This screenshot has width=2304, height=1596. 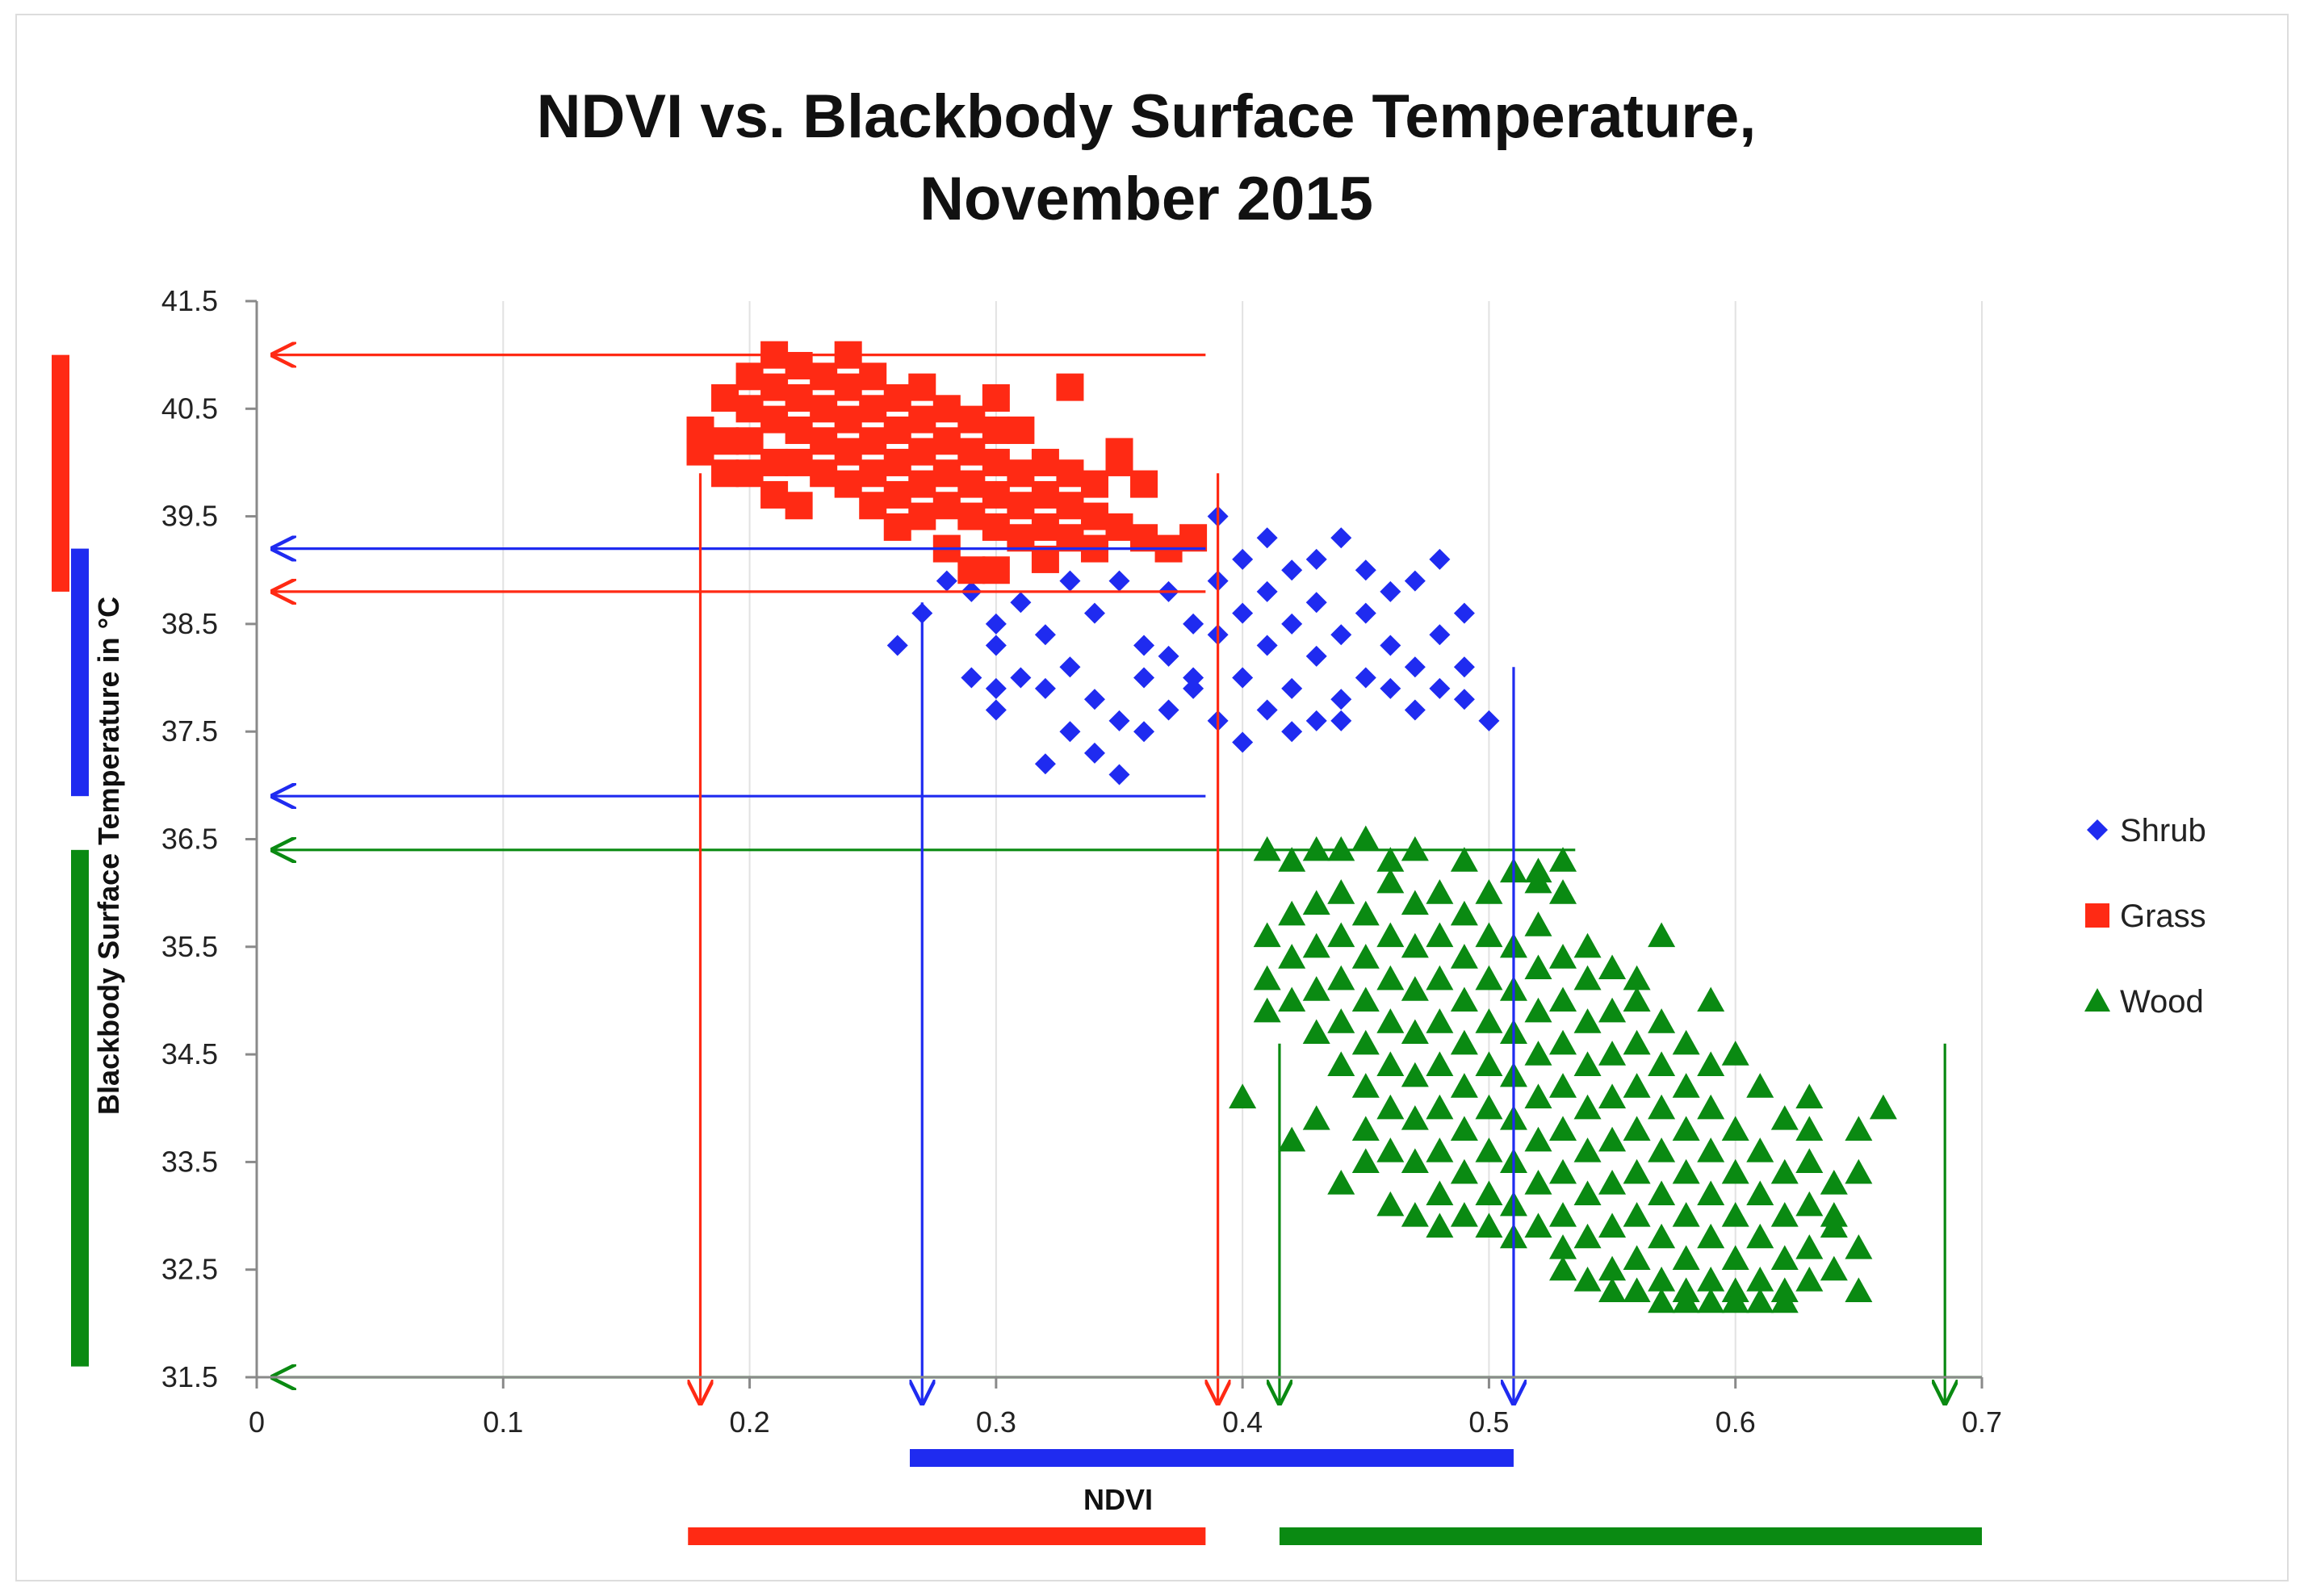 What do you see at coordinates (189, 516) in the screenshot?
I see `y-tick-label: 39.5` at bounding box center [189, 516].